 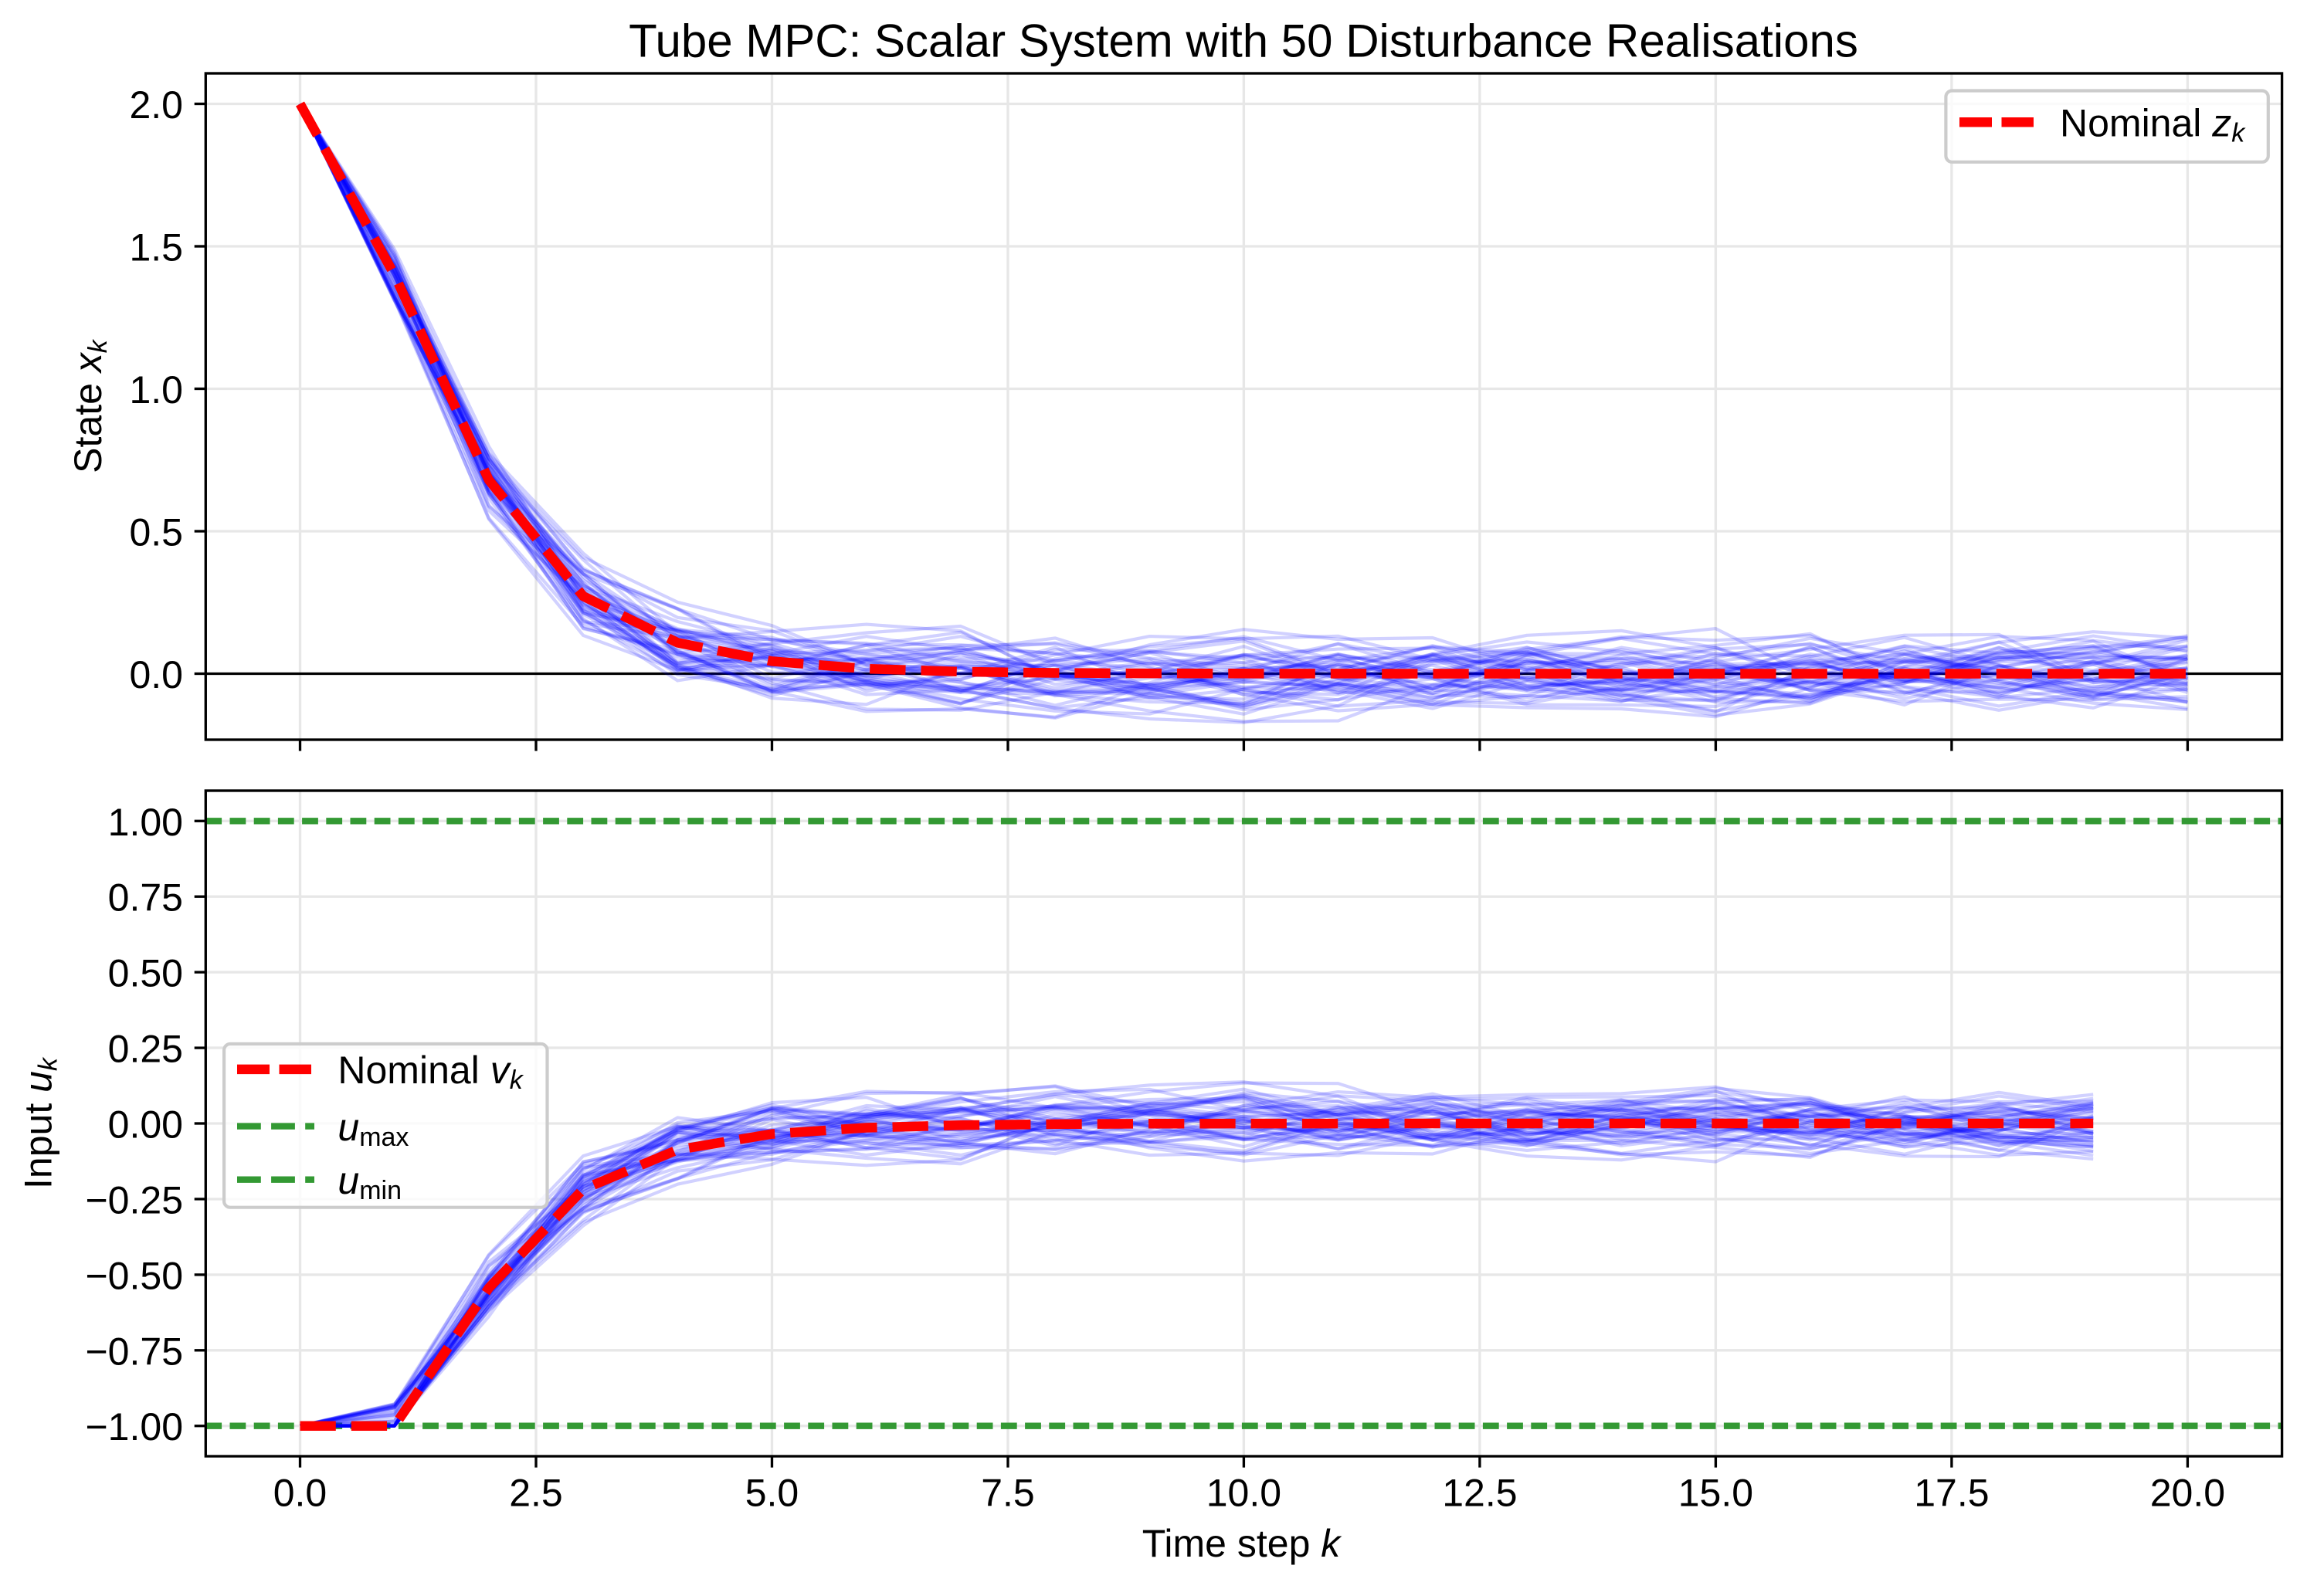 What do you see at coordinates (1242, 1543) in the screenshot?
I see `svg-text: Time step k` at bounding box center [1242, 1543].